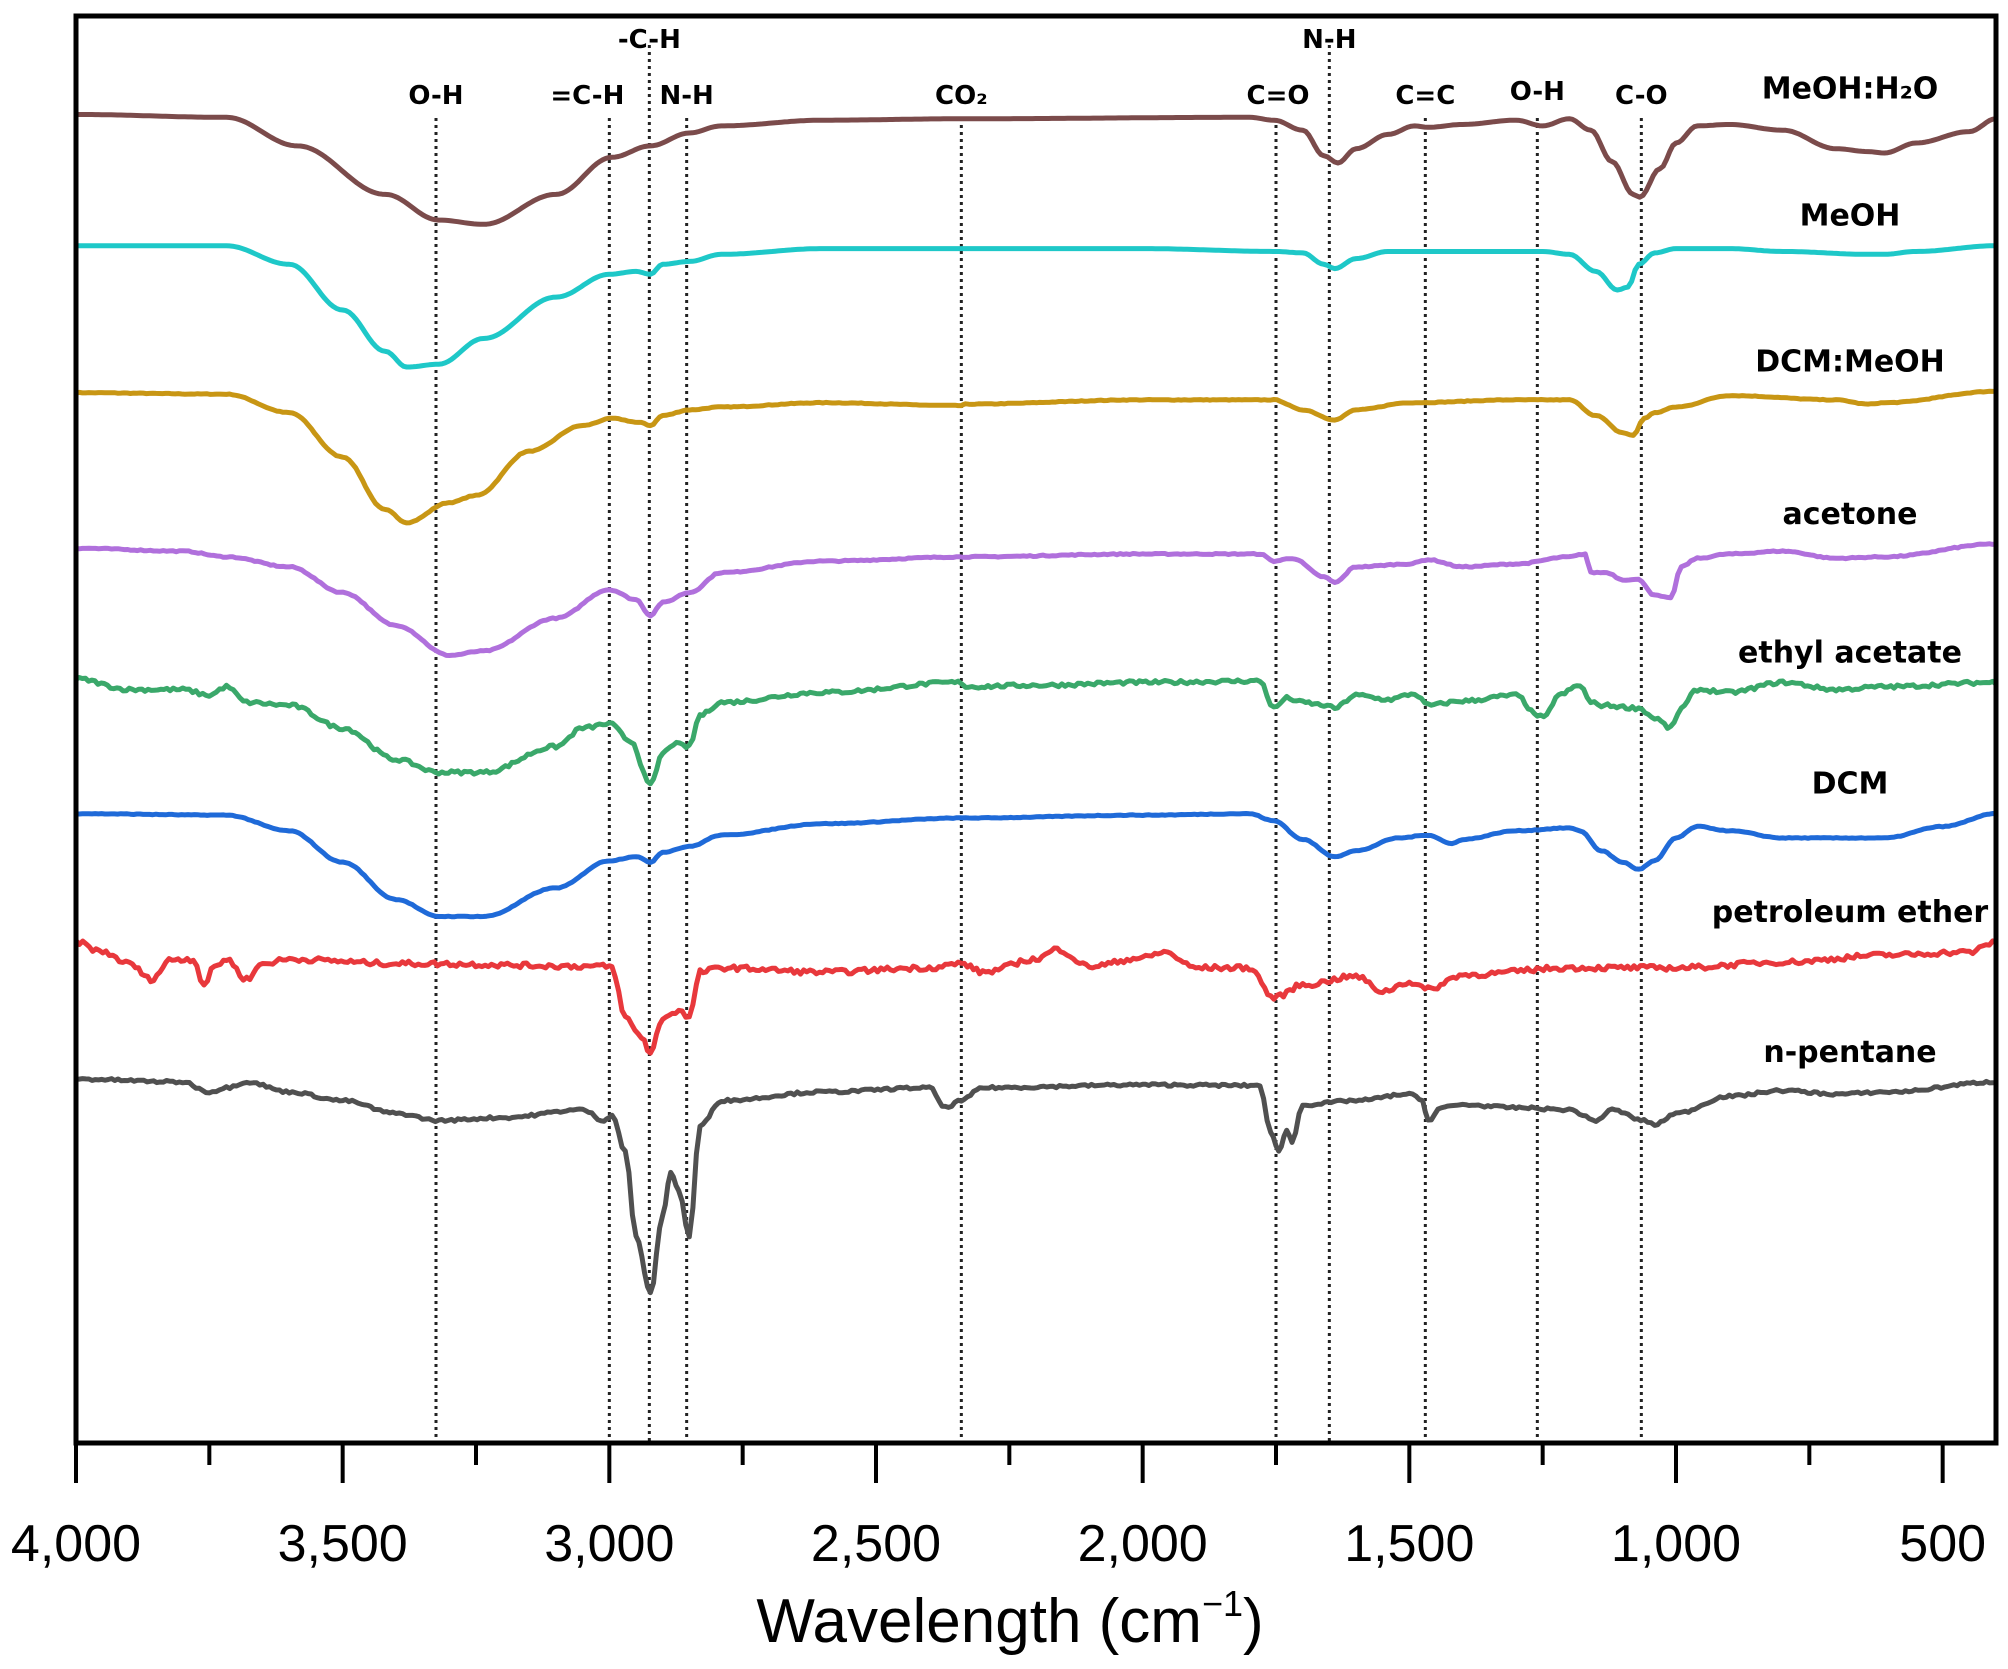 Image resolution: width=2008 pixels, height=1669 pixels. Describe the element at coordinates (1036, 169) in the screenshot. I see `series-line-meoh-h-o` at that location.